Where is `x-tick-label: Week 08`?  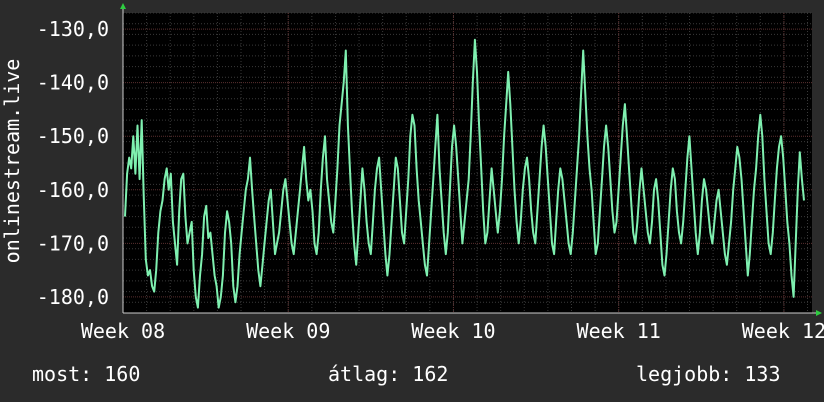
x-tick-label: Week 08 is located at coordinates (123, 331).